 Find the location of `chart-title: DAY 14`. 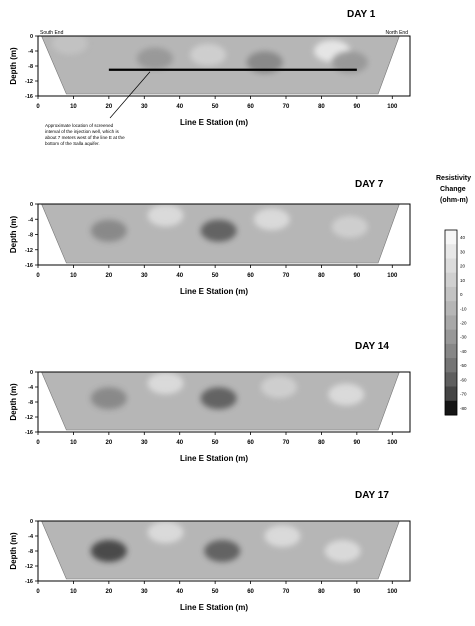

chart-title: DAY 14 is located at coordinates (372, 346).